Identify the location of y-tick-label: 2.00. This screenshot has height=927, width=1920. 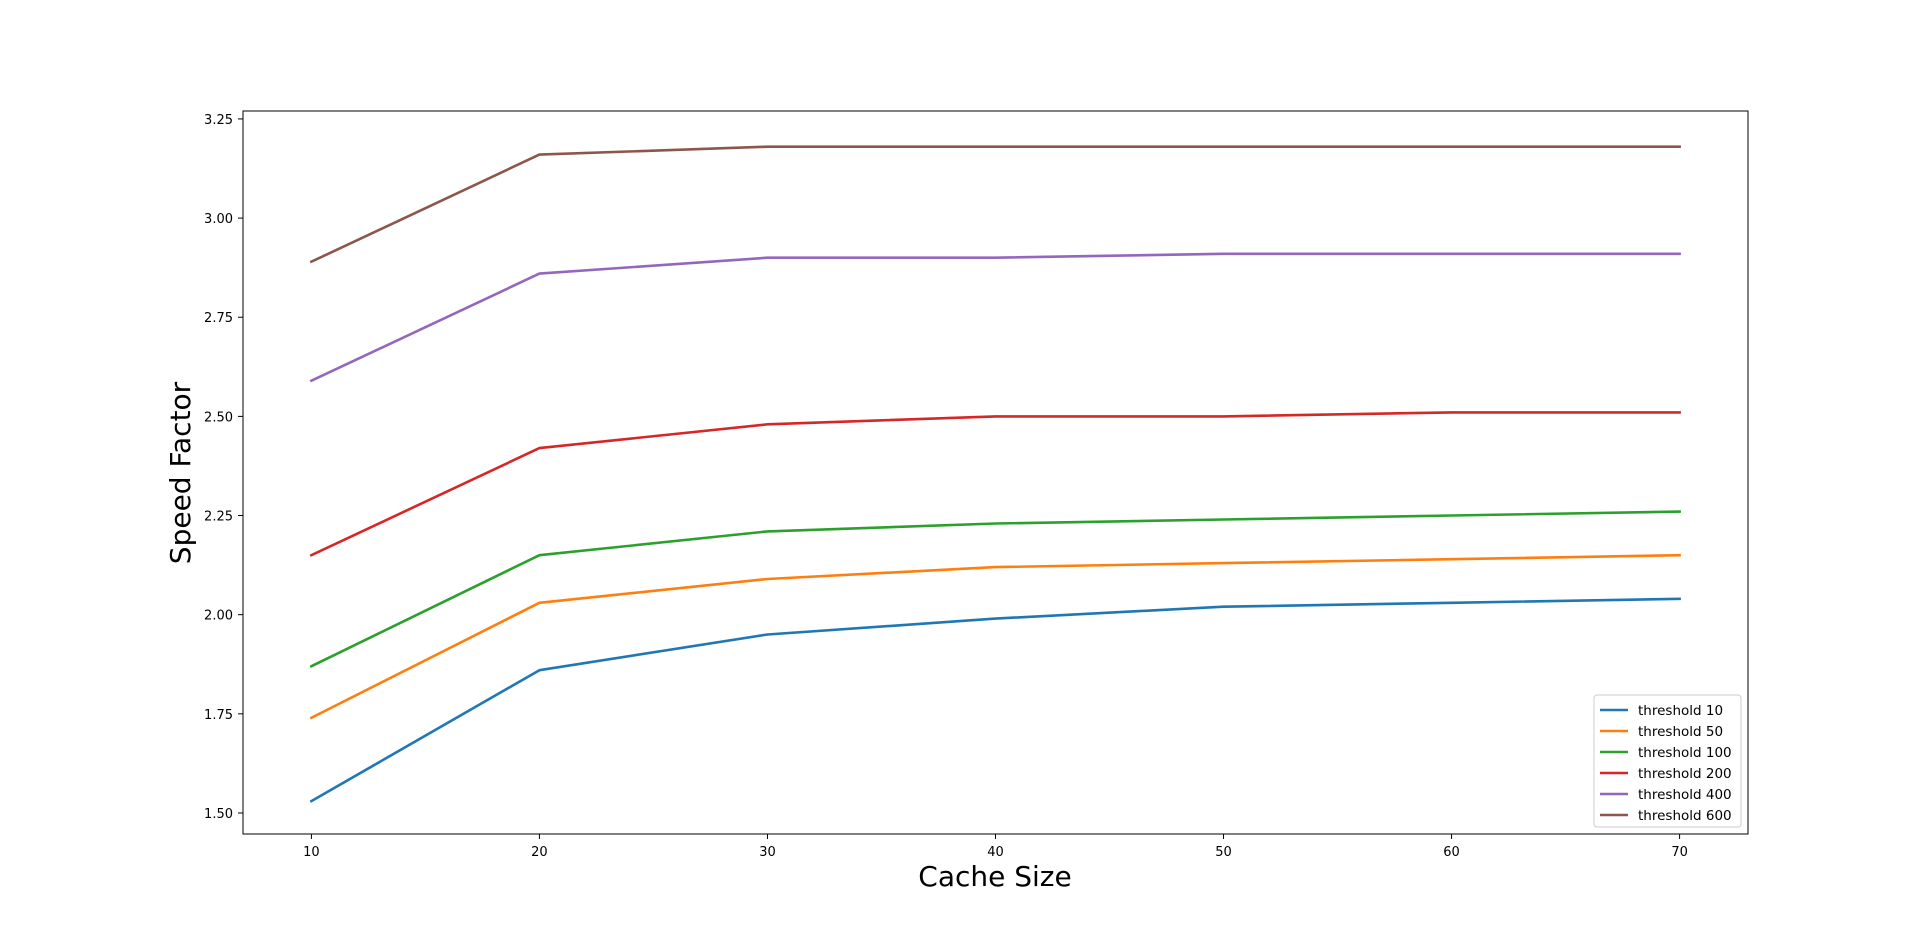
(218, 616).